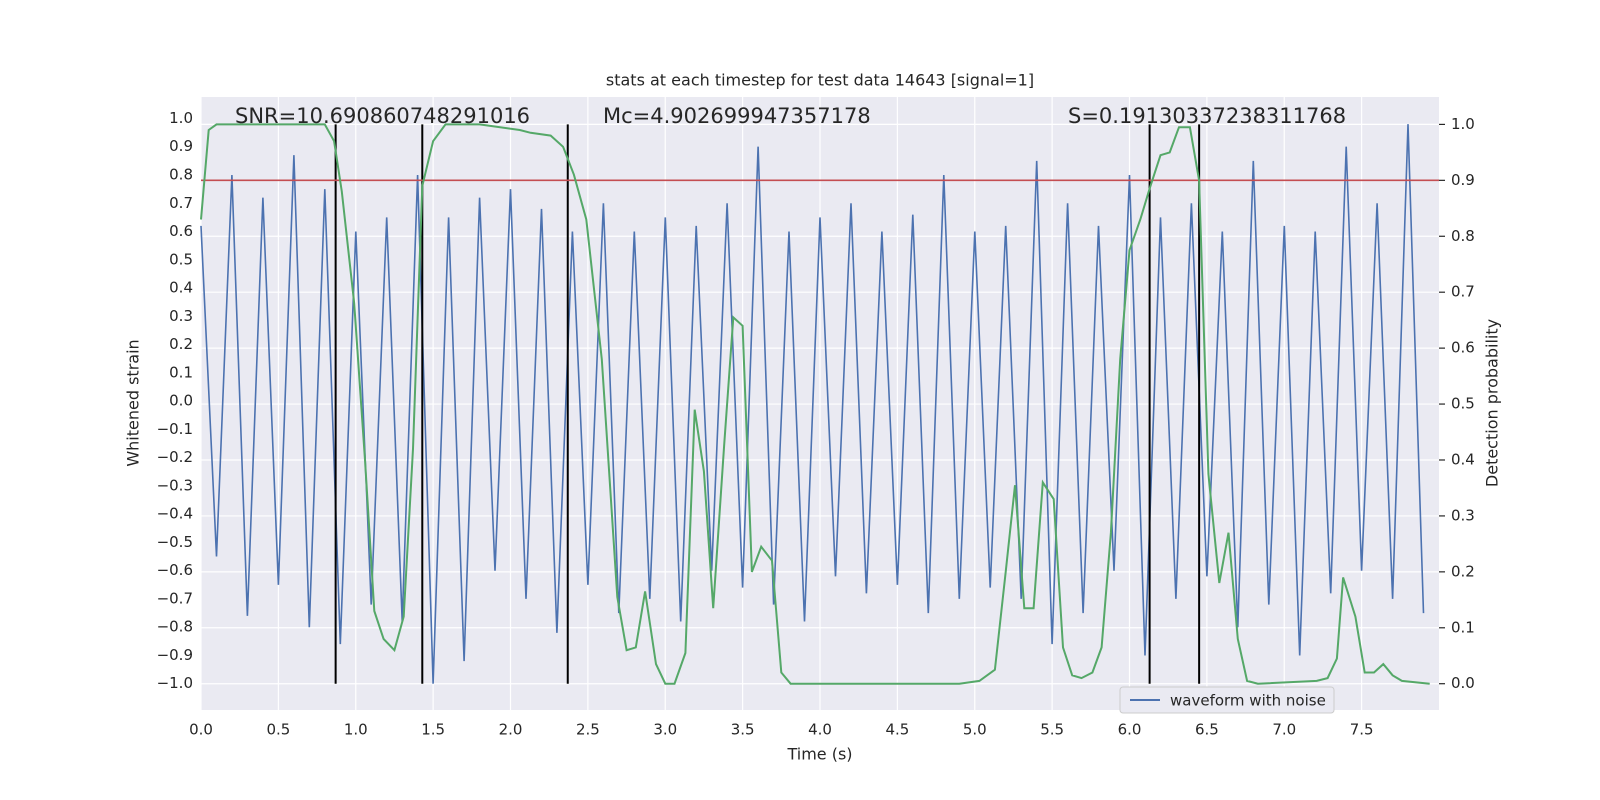  Describe the element at coordinates (181, 203) in the screenshot. I see `y-tick-label: 0.7` at that location.